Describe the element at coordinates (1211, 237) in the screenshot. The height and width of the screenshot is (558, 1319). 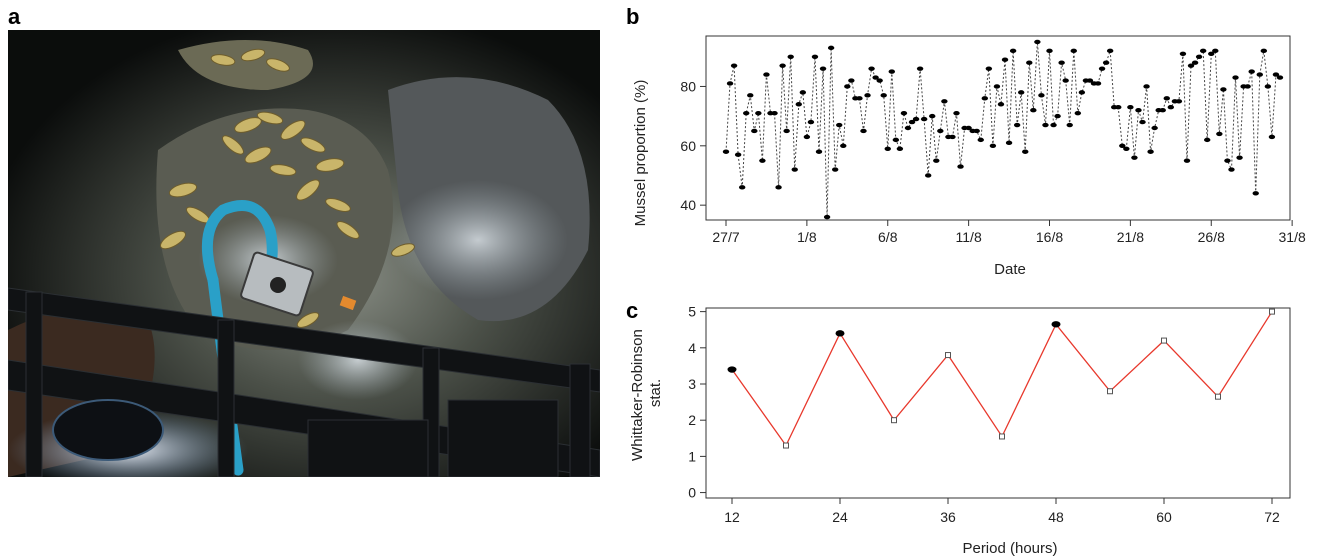
I see `chart-b-xtick-label: 26/8` at that location.